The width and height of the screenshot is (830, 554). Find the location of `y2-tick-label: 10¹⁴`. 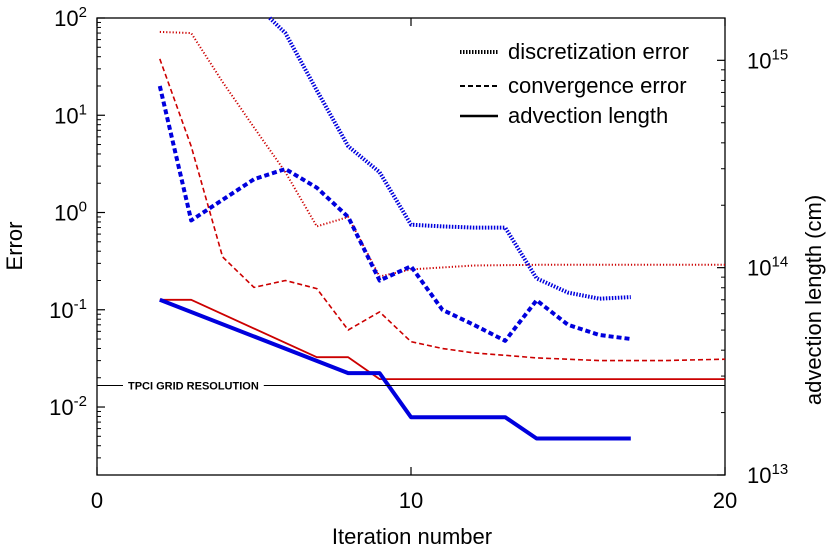

y2-tick-label: 10¹⁴ is located at coordinates (767, 267).